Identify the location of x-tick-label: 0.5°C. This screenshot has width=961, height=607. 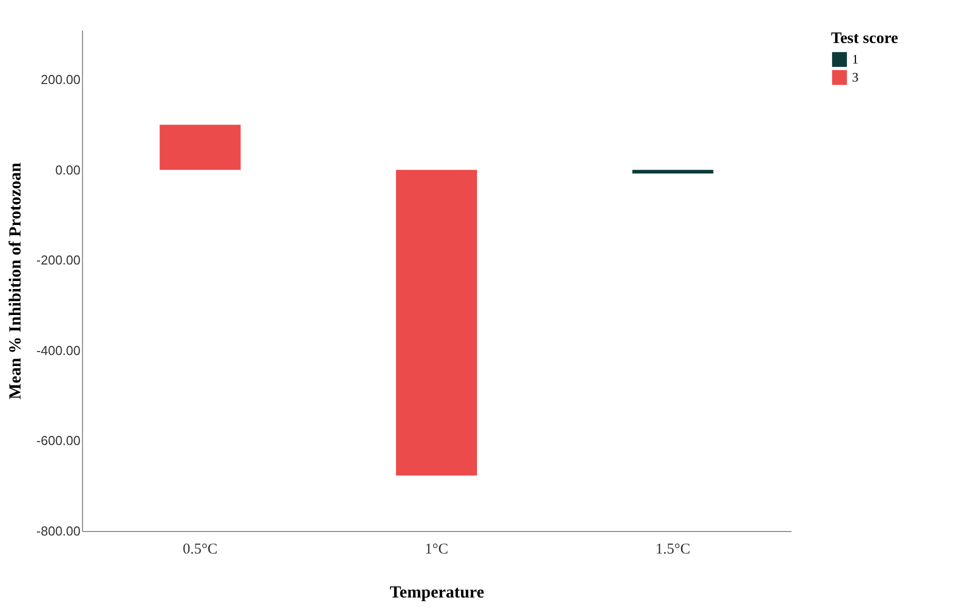
(200, 550).